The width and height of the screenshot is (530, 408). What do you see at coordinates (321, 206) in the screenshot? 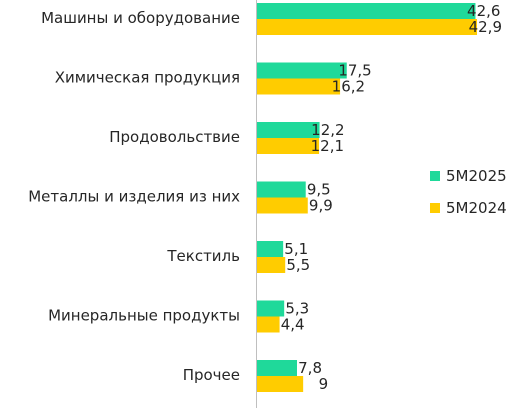
I see `data-label: 9,9` at bounding box center [321, 206].